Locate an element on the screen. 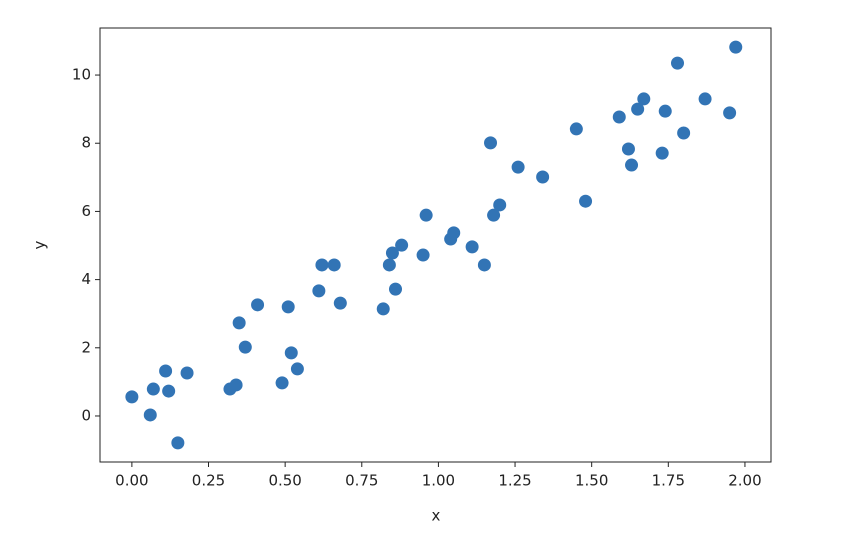 The width and height of the screenshot is (862, 544). x-tick-label: 0.75 is located at coordinates (361, 481).